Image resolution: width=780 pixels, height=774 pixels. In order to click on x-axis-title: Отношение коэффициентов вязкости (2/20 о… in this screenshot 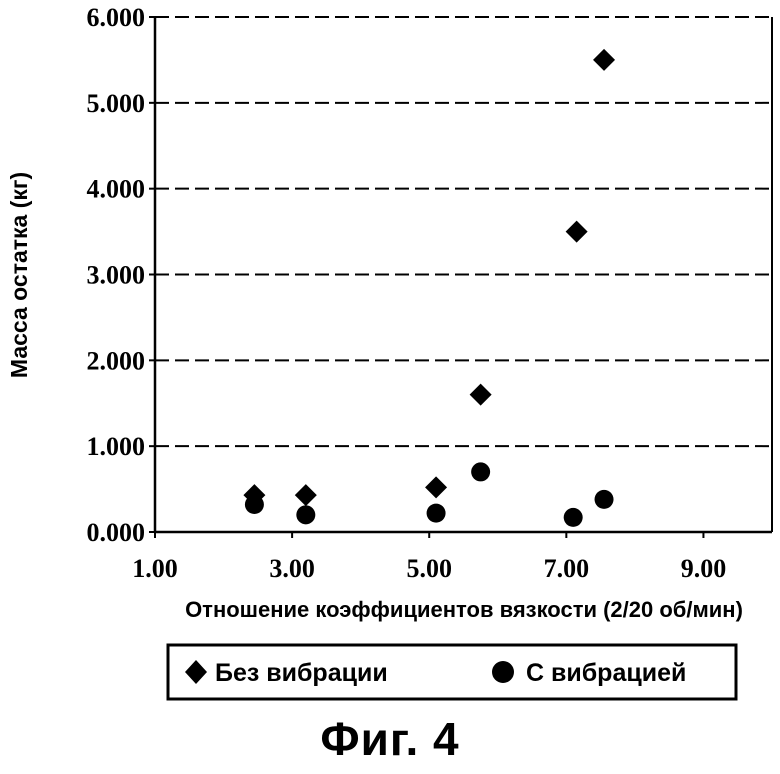, I will do `click(464, 609)`.